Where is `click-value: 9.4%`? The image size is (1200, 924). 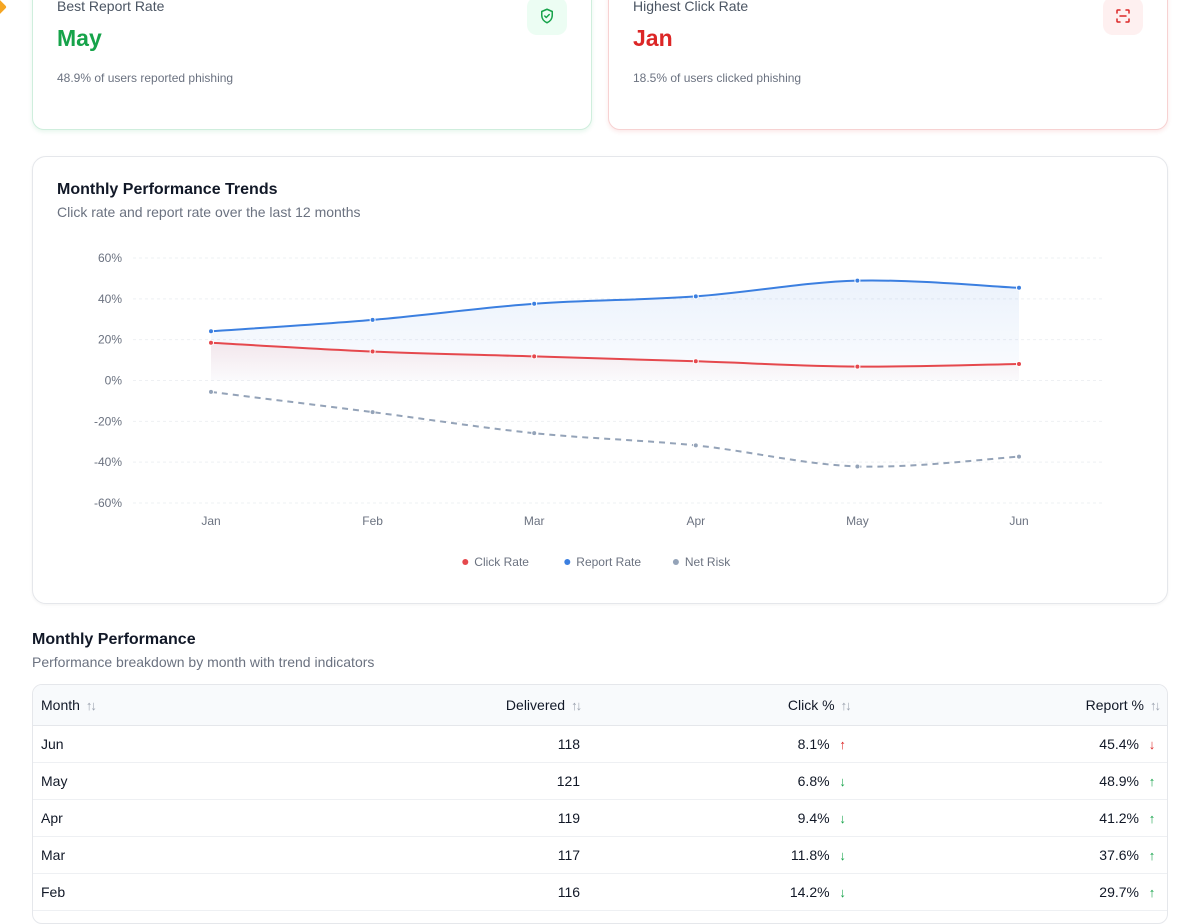
click-value: 9.4% is located at coordinates (813, 818).